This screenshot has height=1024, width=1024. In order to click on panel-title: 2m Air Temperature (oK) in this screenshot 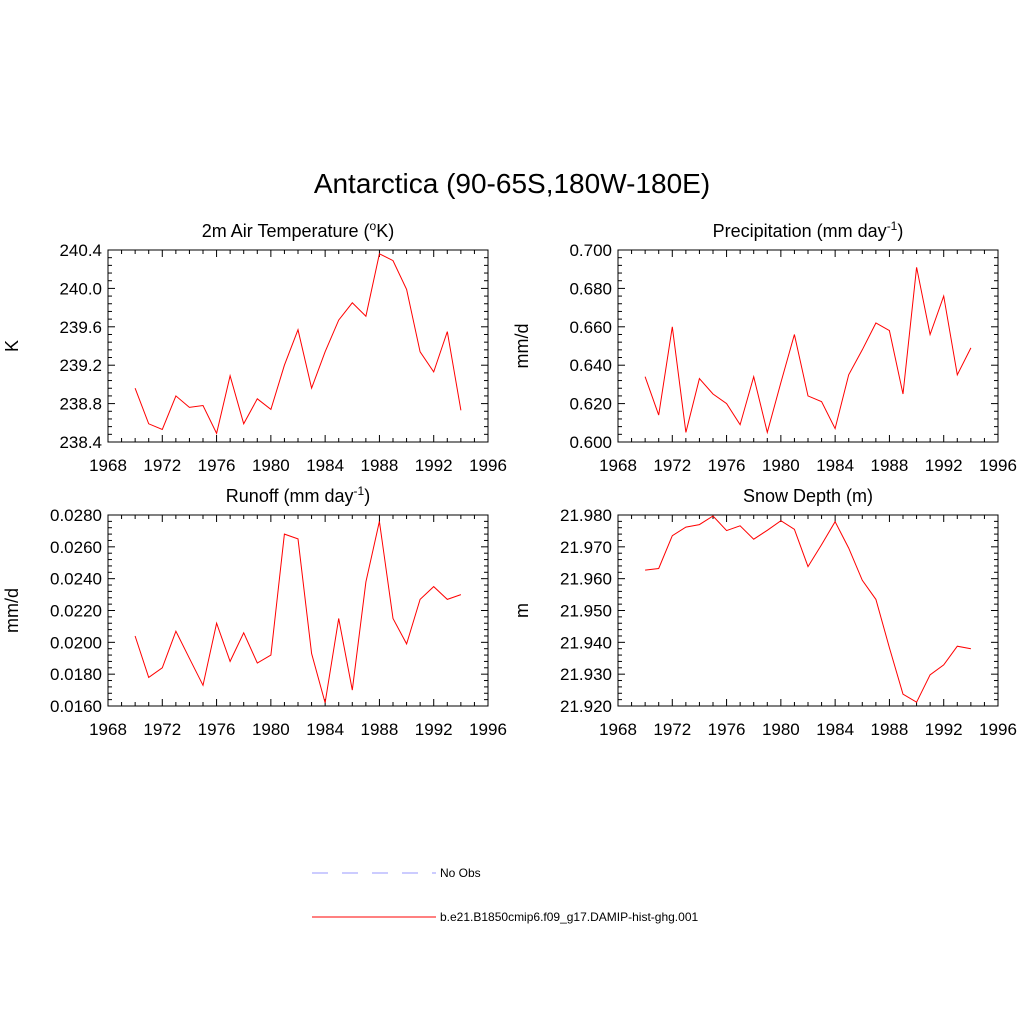, I will do `click(298, 230)`.